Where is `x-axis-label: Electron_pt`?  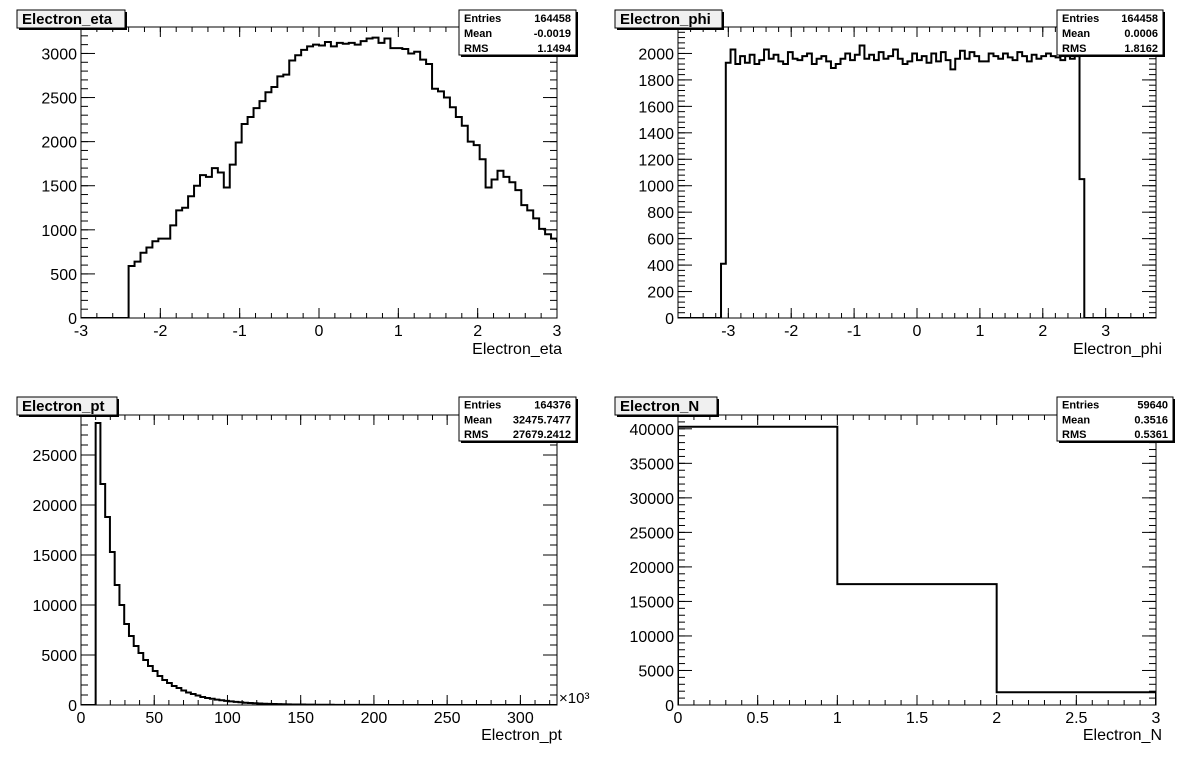
x-axis-label: Electron_pt is located at coordinates (521, 735).